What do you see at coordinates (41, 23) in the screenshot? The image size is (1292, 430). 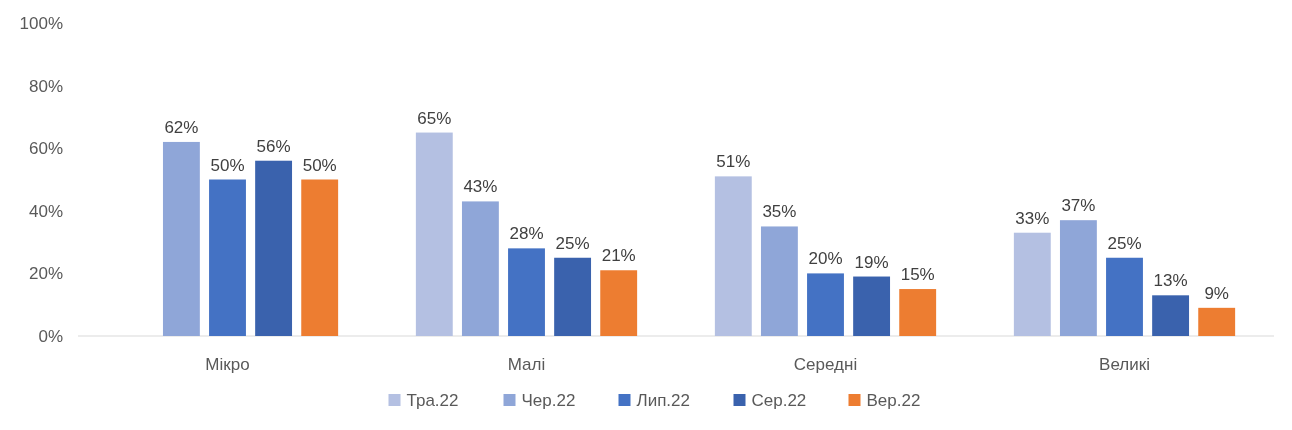 I see `y-tick-label: 100%` at bounding box center [41, 23].